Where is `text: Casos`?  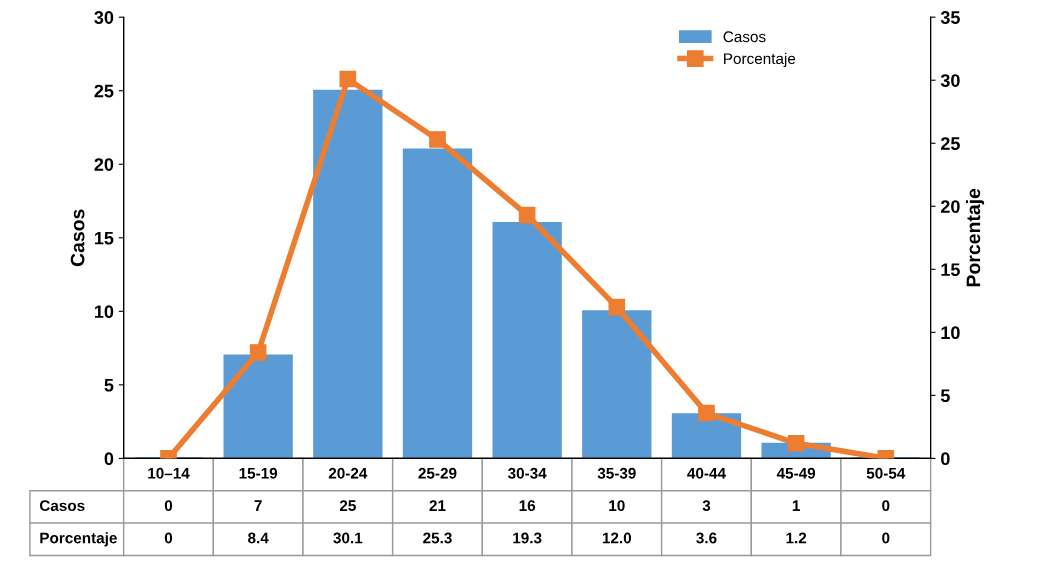
text: Casos is located at coordinates (62, 506).